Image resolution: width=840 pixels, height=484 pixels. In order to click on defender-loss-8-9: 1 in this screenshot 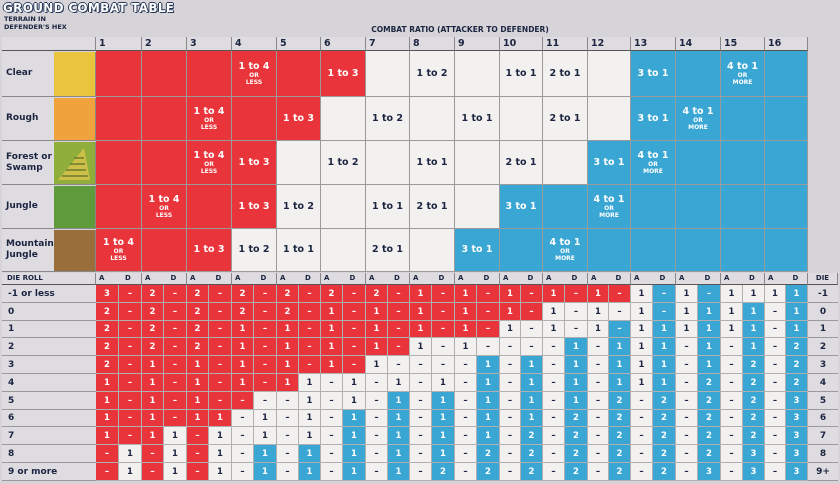, I will do `click(488, 436)`.